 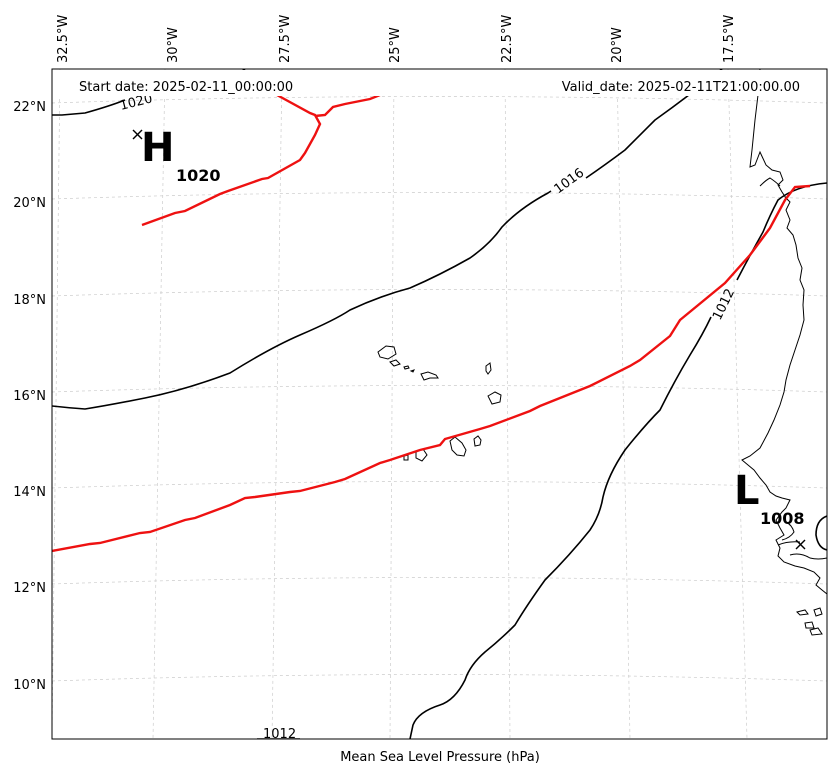 I want to click on coast-gambia, so click(x=789, y=543).